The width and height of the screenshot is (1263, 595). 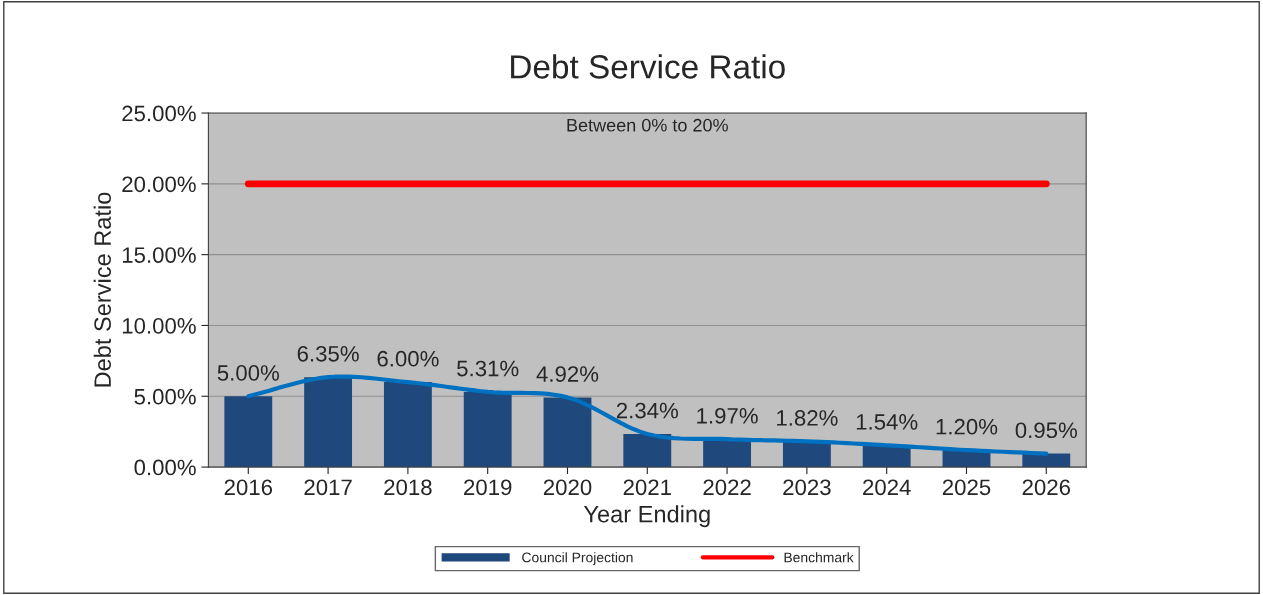 What do you see at coordinates (887, 422) in the screenshot?
I see `data-label: 1.54%` at bounding box center [887, 422].